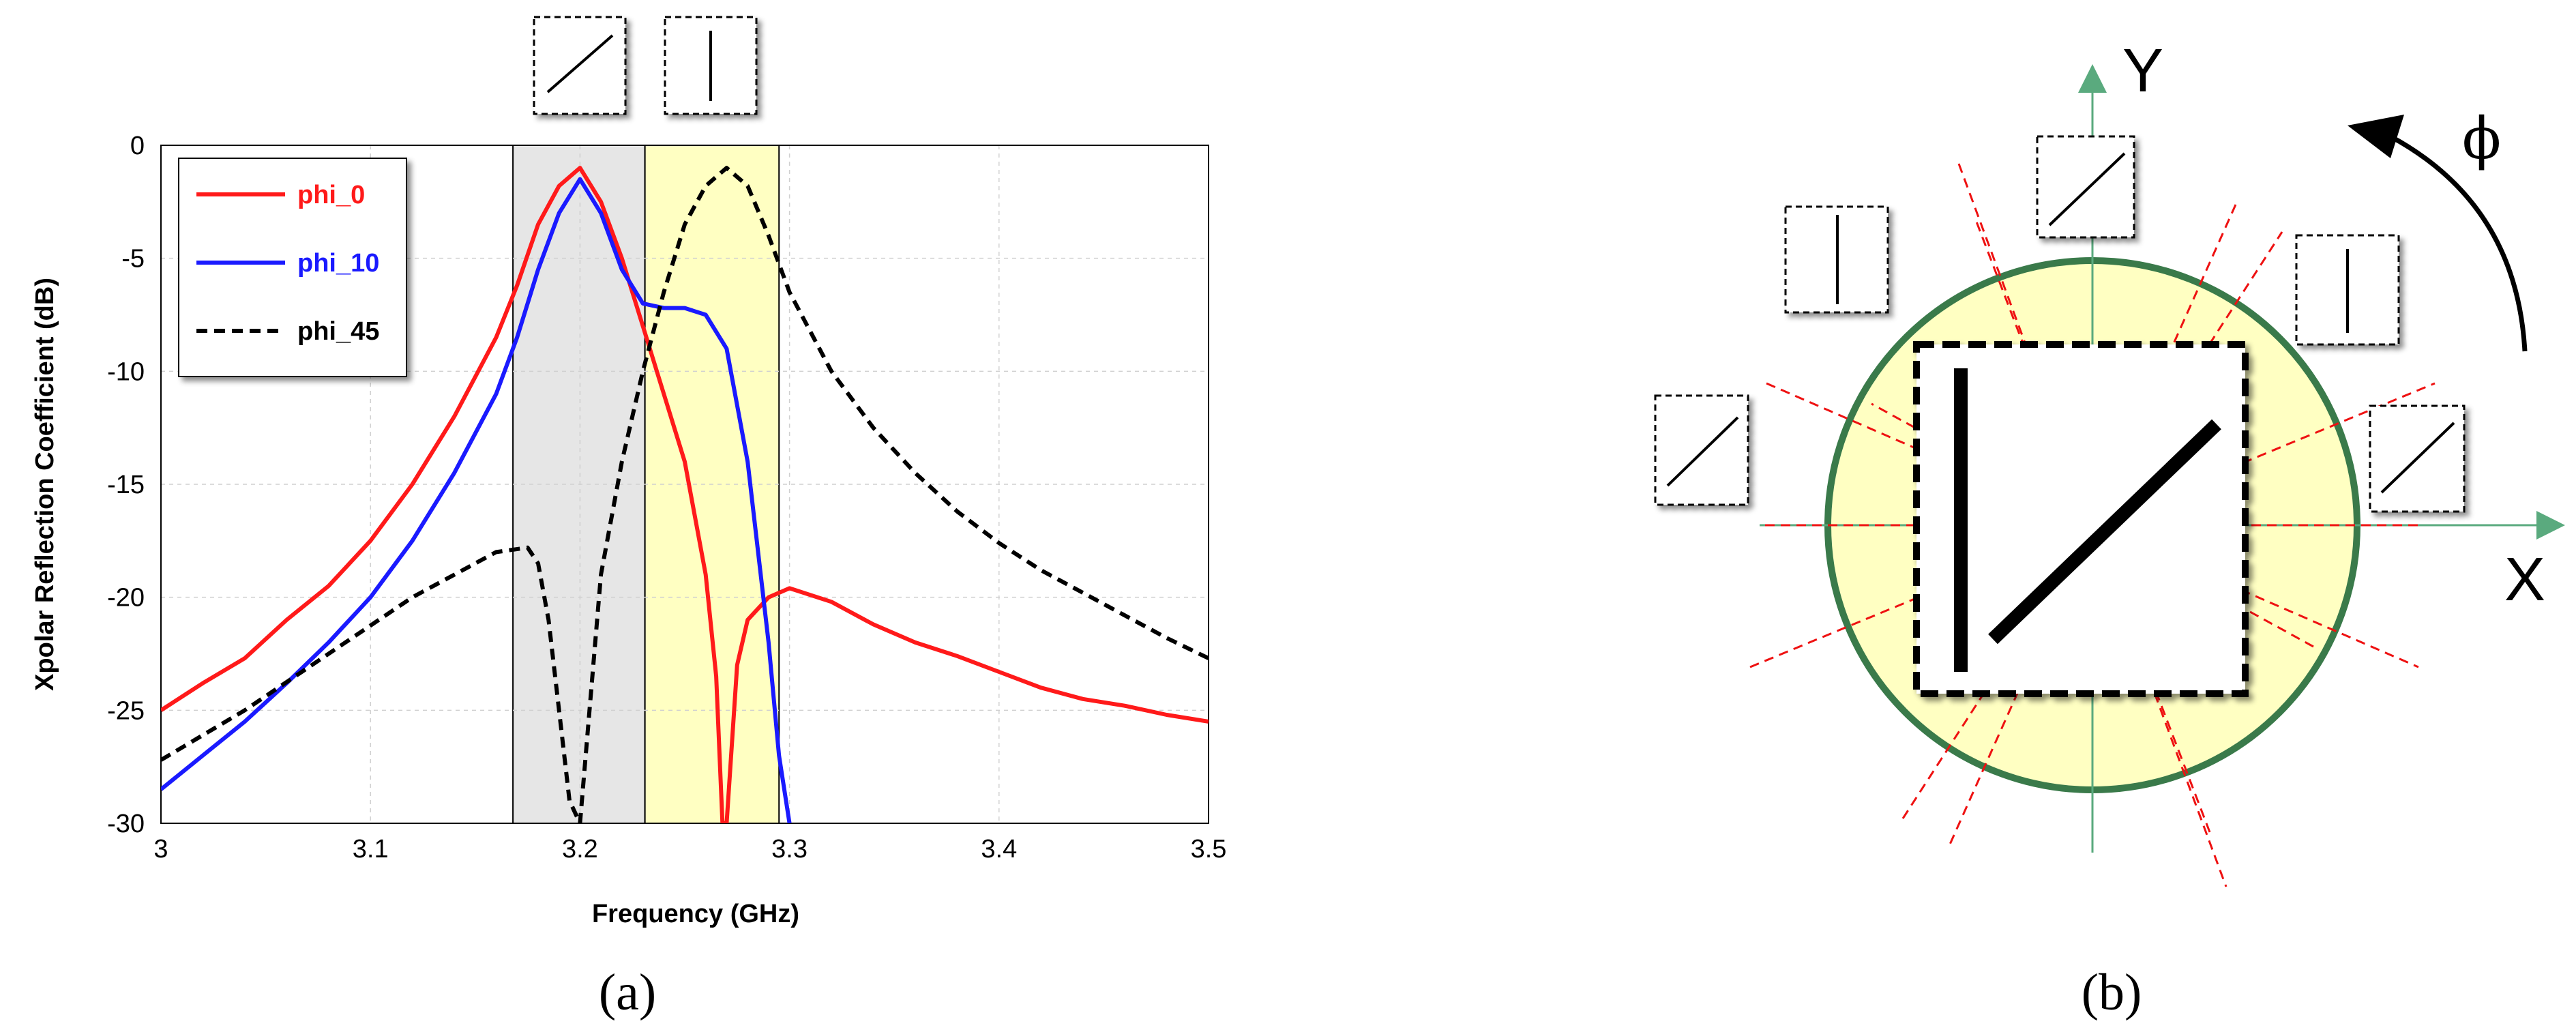 The image size is (2576, 1032). What do you see at coordinates (789, 850) in the screenshot?
I see `x-tick-label: 3.3` at bounding box center [789, 850].